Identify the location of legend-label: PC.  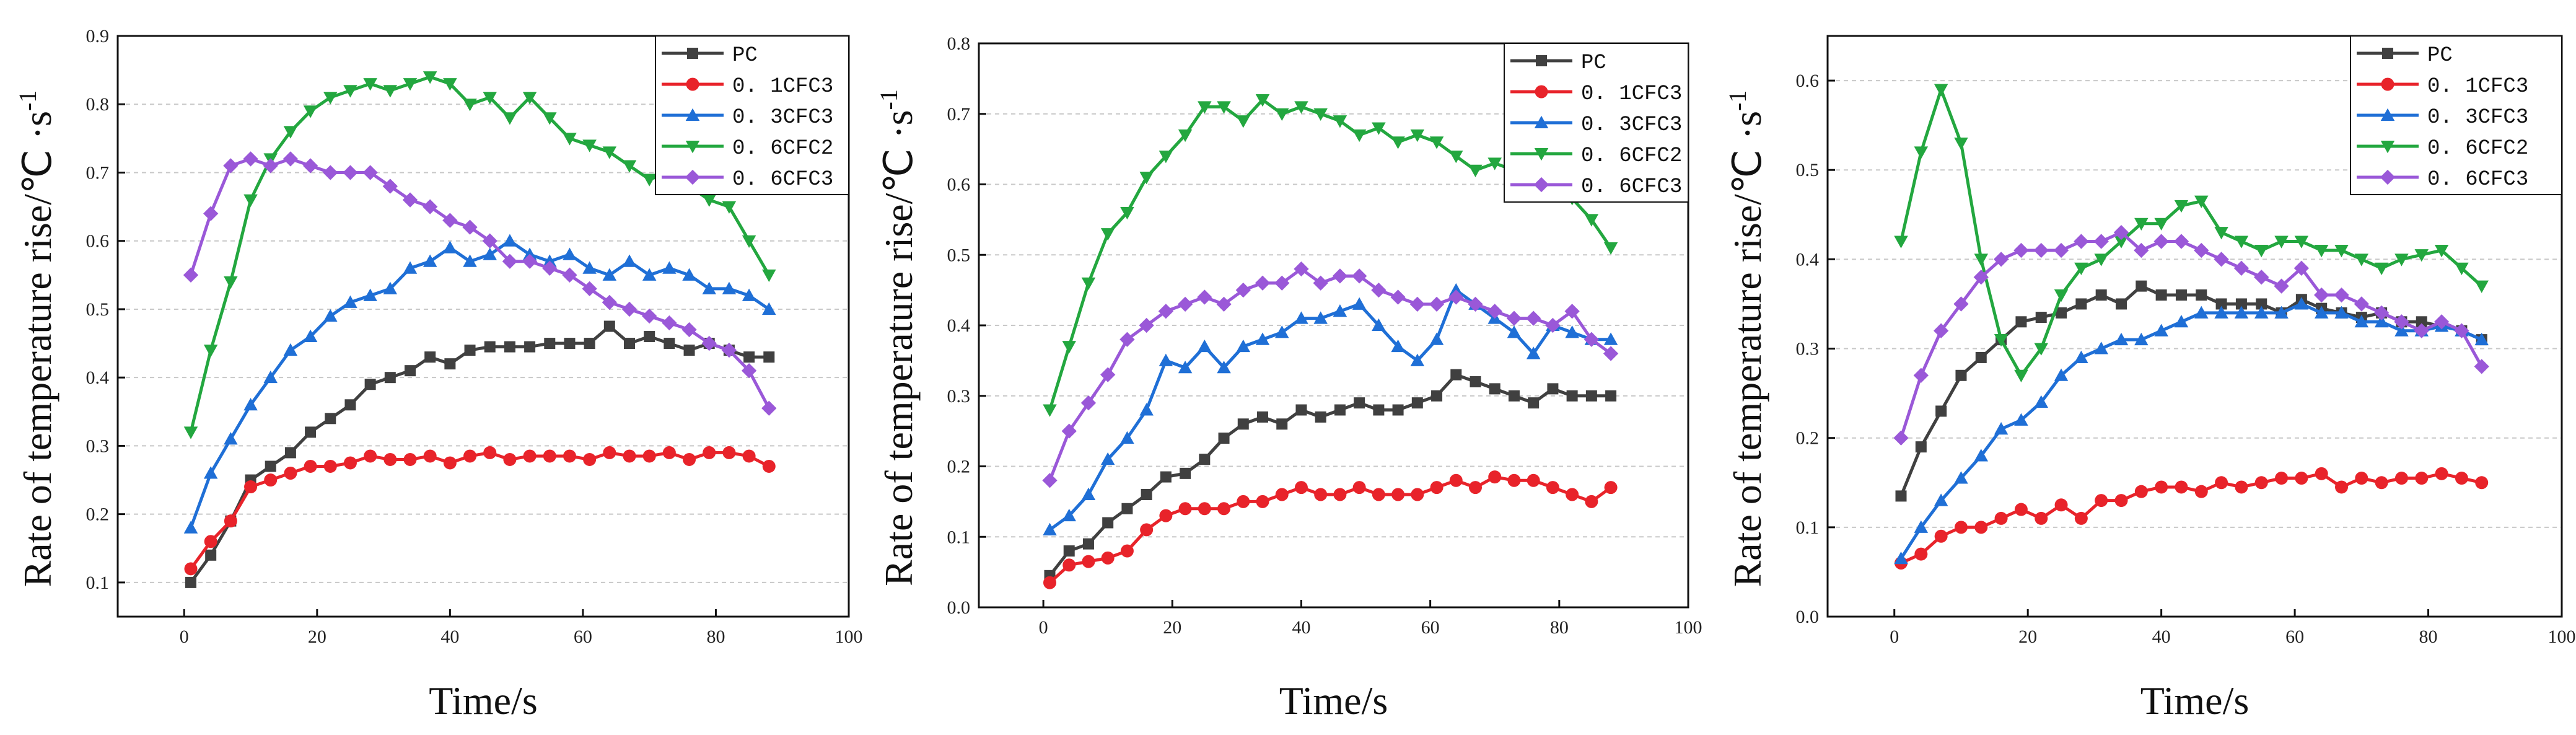
(2440, 56).